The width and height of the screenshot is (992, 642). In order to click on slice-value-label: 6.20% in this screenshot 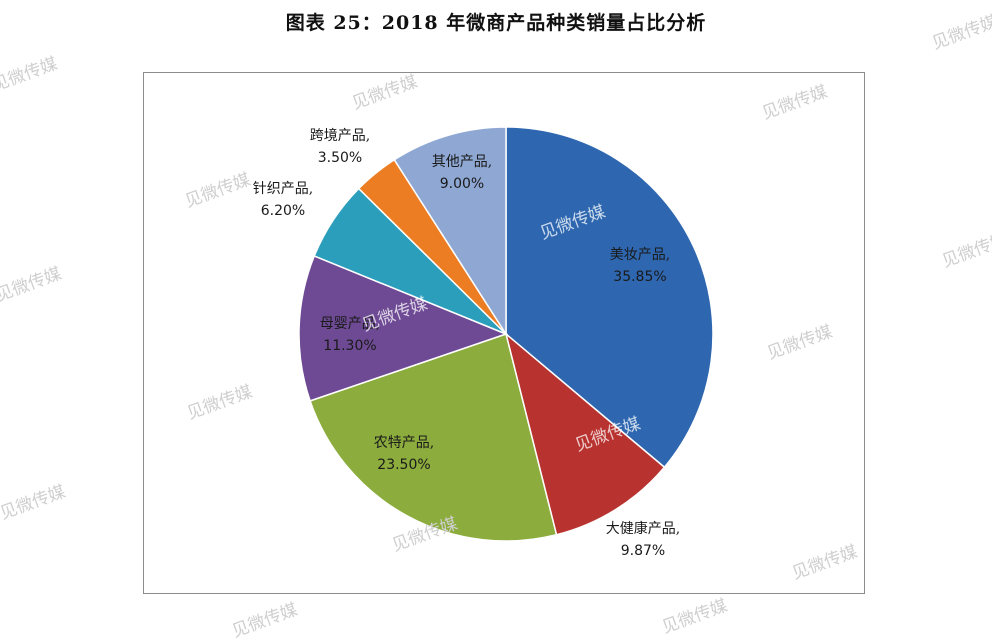, I will do `click(283, 211)`.